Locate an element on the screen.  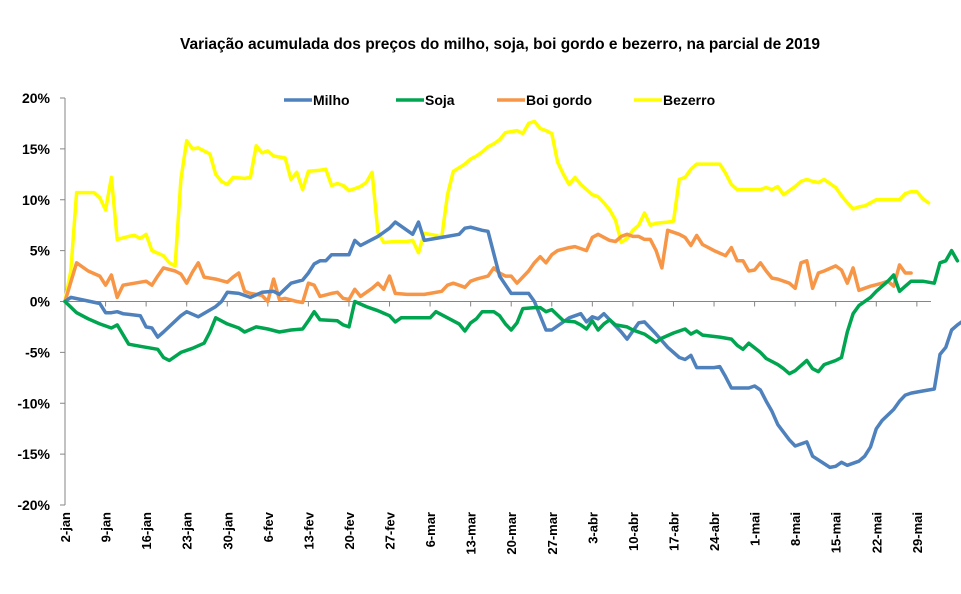
x-tick-label: 2-jan is located at coordinates (65, 527).